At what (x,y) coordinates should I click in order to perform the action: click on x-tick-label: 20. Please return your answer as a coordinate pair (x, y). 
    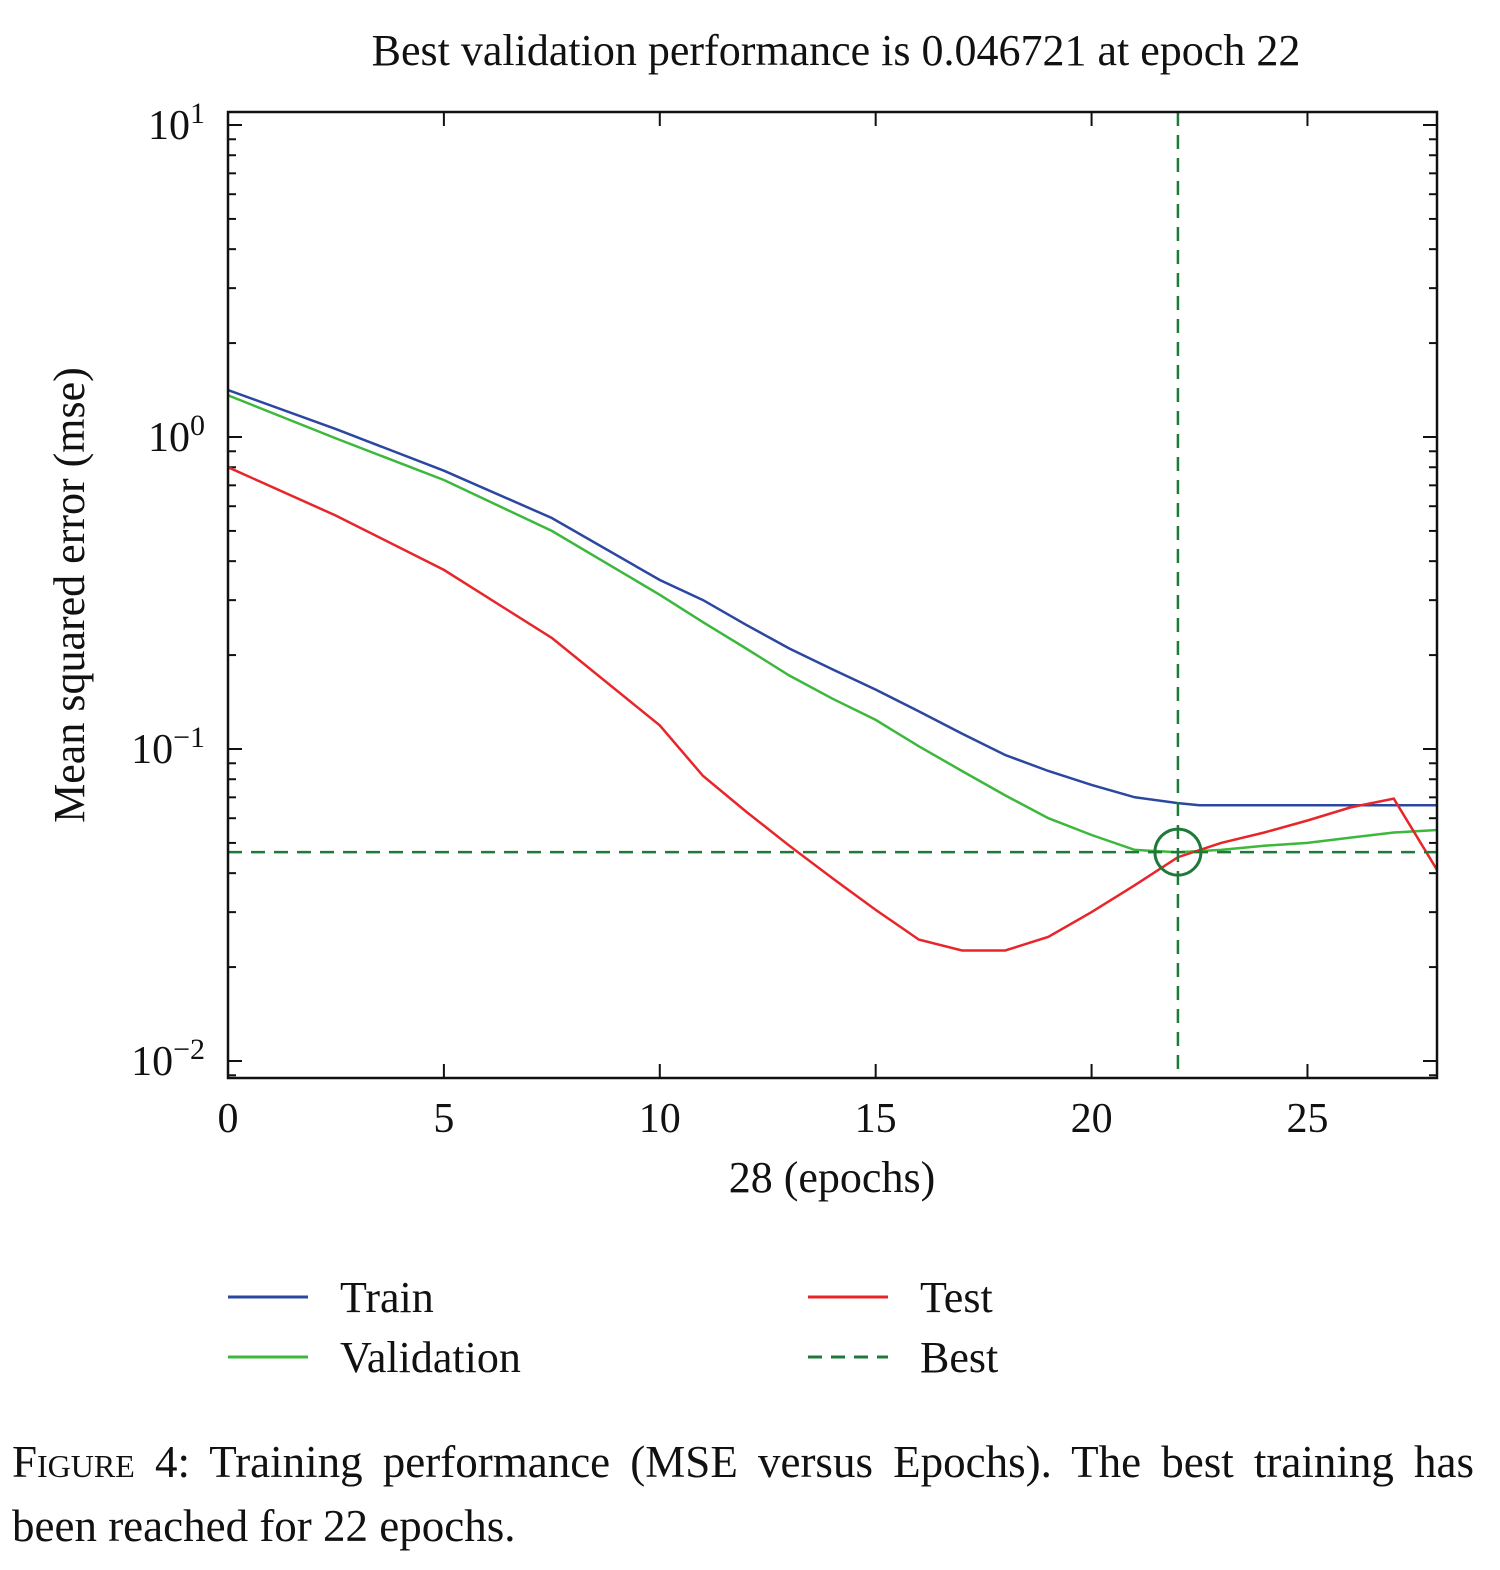
    Looking at the image, I should click on (1092, 1119).